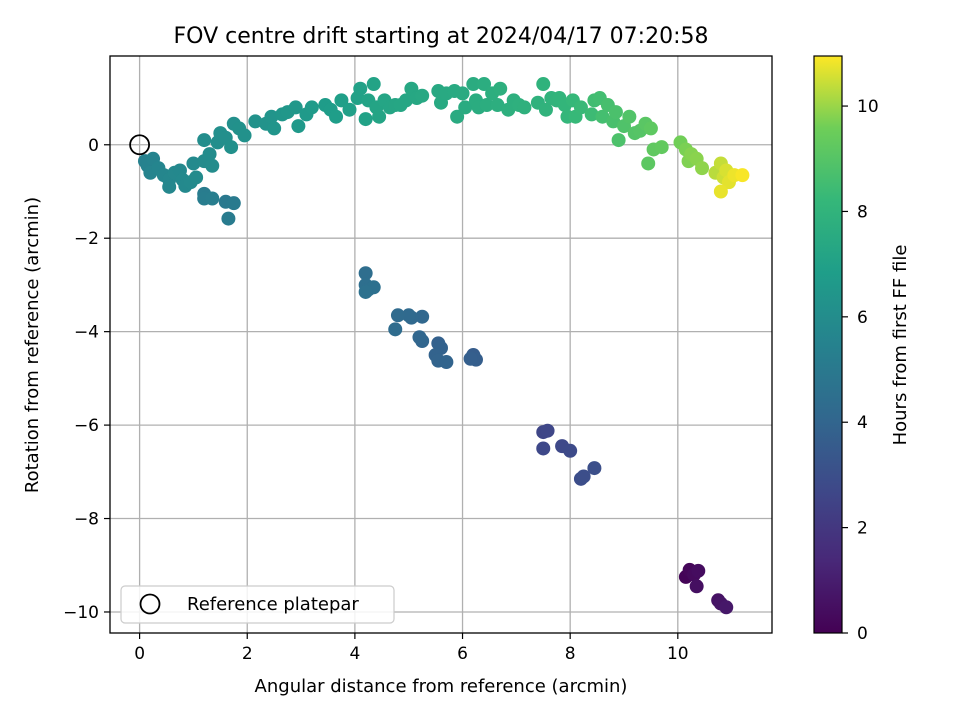 The height and width of the screenshot is (724, 960). I want to click on legend-box, so click(257, 604).